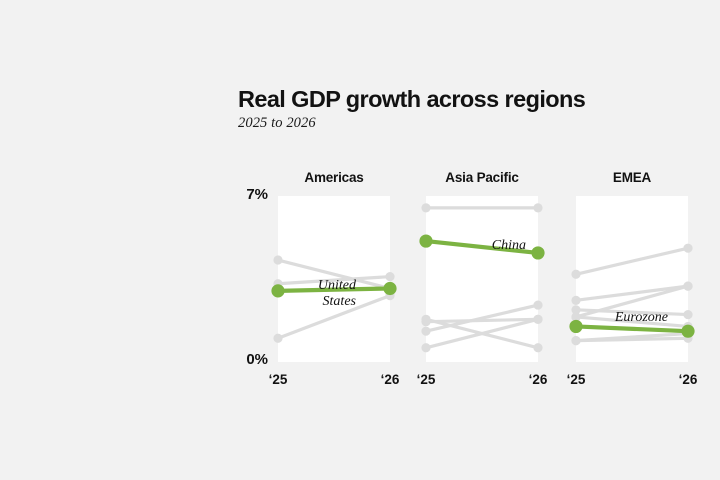  Describe the element at coordinates (277, 123) in the screenshot. I see `chart-subtitle: 2025 to 2026` at that location.